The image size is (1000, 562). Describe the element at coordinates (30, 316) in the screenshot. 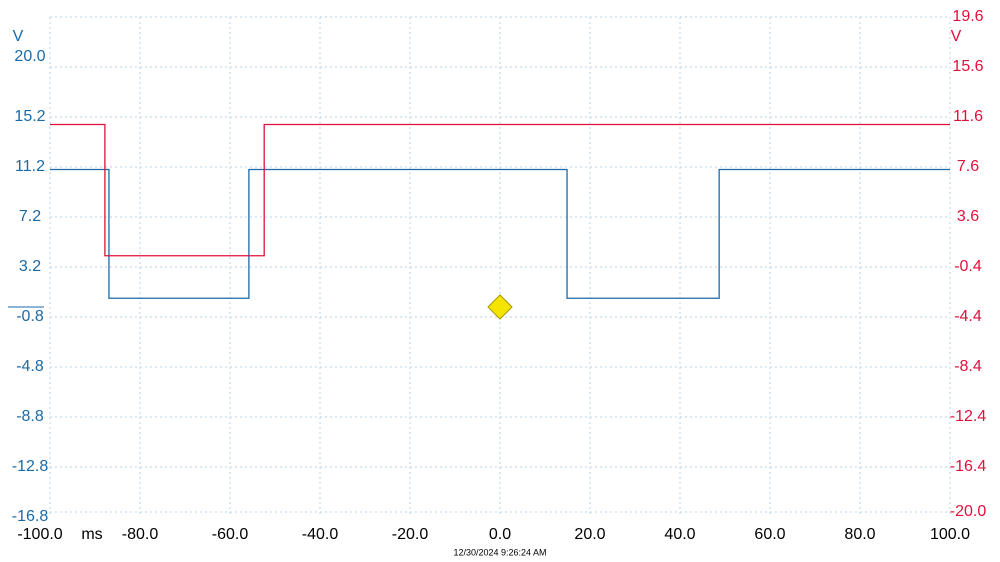

I see `y-tick-label: -0.8` at that location.